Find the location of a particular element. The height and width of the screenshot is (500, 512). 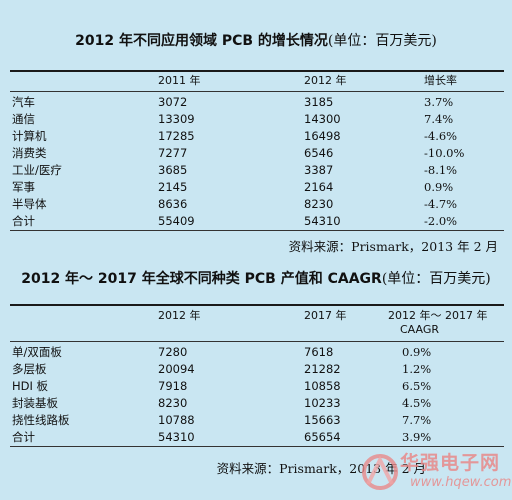

row-label: 单/双面板 is located at coordinates (37, 352).